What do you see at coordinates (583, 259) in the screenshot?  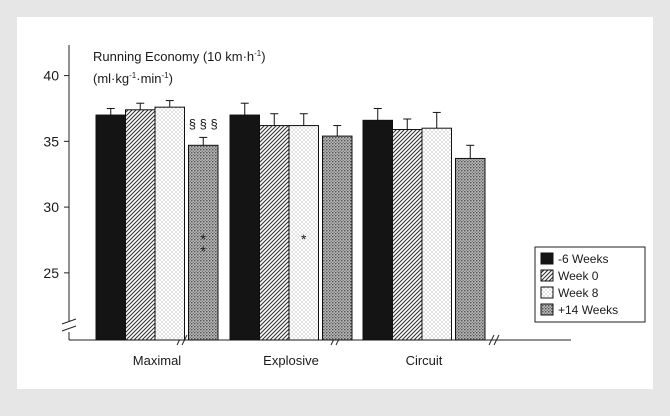 I see `legend-label: -6 Weeks` at bounding box center [583, 259].